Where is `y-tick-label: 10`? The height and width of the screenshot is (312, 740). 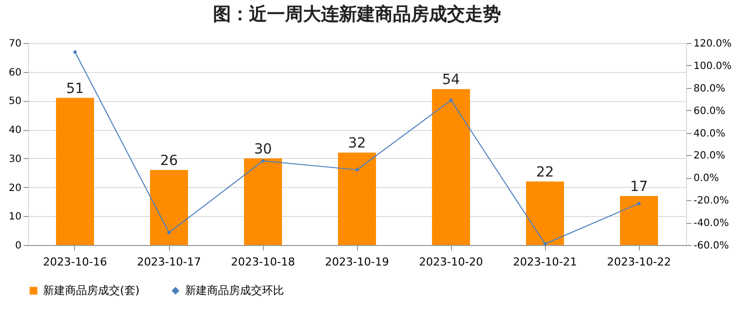 y-tick-label: 10 is located at coordinates (15, 217).